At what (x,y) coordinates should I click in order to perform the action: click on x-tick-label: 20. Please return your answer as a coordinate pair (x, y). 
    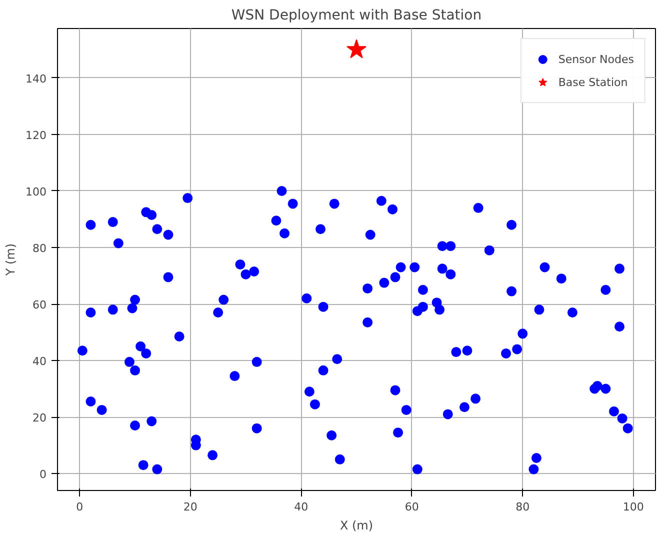
    Looking at the image, I should click on (190, 507).